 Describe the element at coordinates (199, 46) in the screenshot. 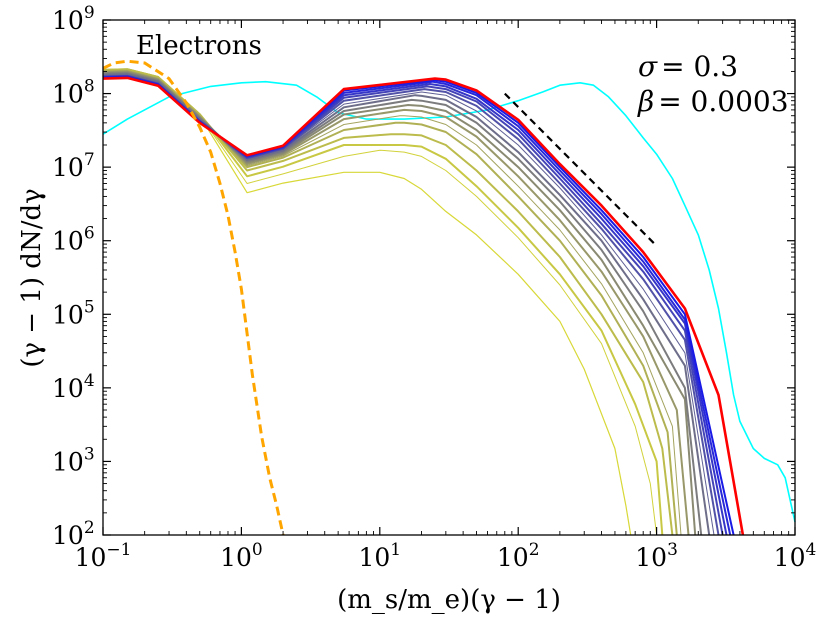

I see `species-label: Electrons` at that location.